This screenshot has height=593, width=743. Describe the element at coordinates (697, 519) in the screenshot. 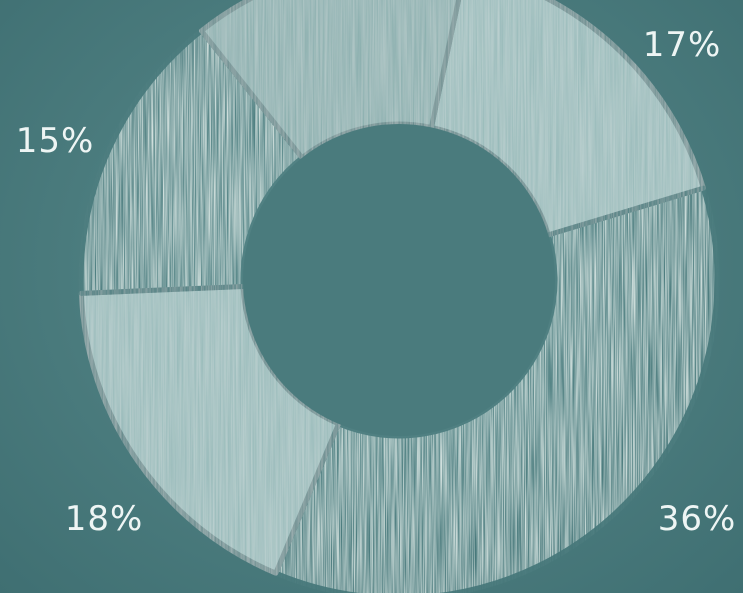

I see `slice-label-2: 36%` at that location.